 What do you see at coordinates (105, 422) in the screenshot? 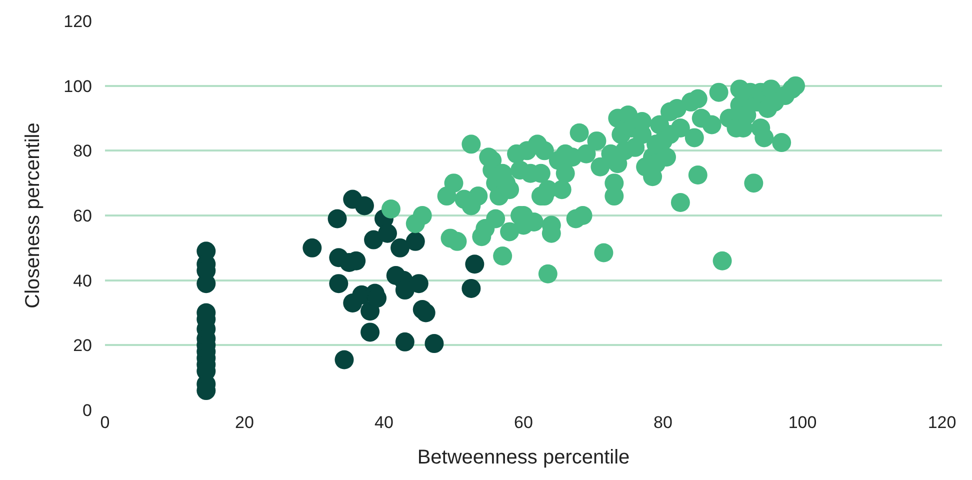
I see `x-tick-label: 0` at bounding box center [105, 422].